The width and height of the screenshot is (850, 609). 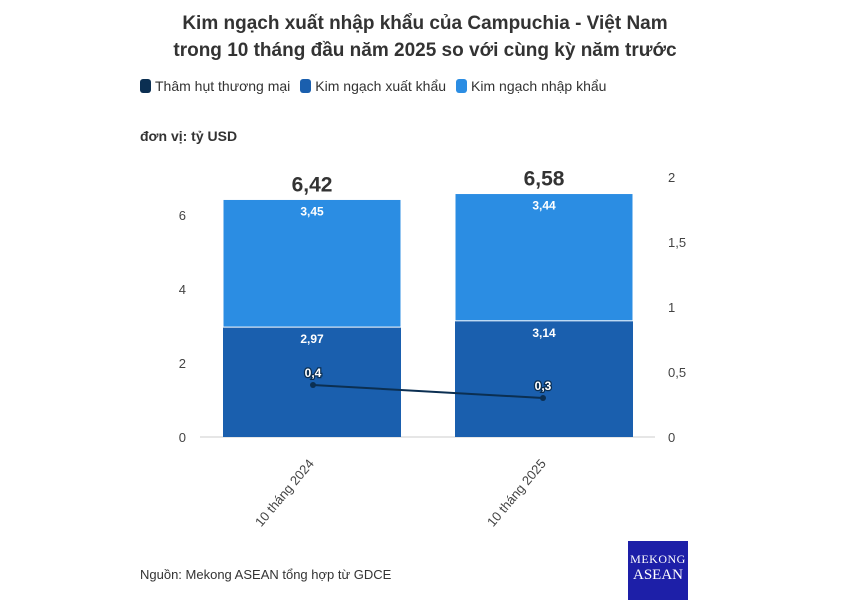 I want to click on y2-tick-label: 0, so click(x=671, y=437).